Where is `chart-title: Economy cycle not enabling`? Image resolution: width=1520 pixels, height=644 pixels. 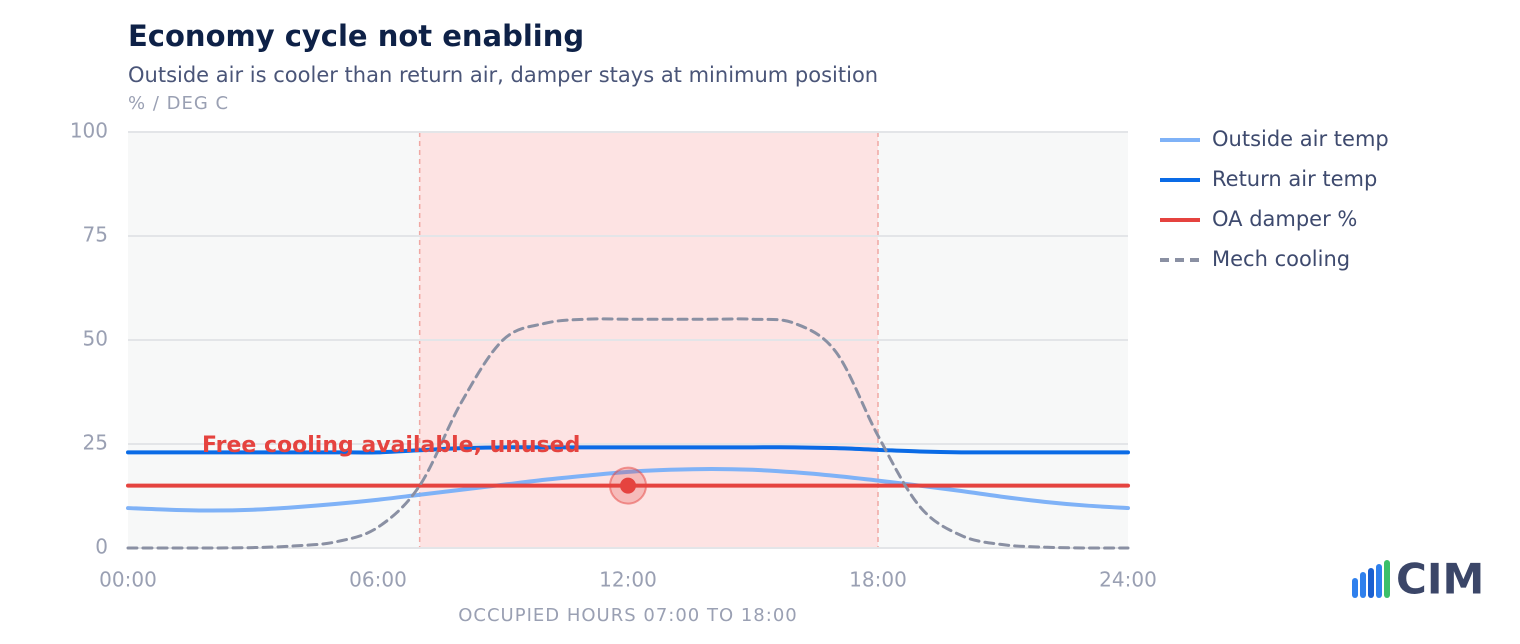 chart-title: Economy cycle not enabling is located at coordinates (356, 36).